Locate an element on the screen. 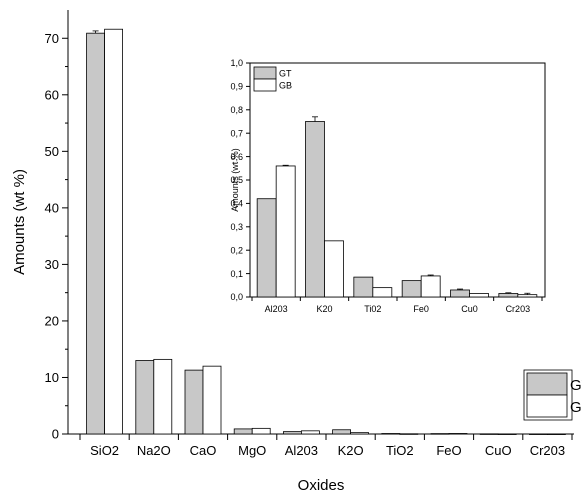  x-tick-label: CuO is located at coordinates (498, 450).